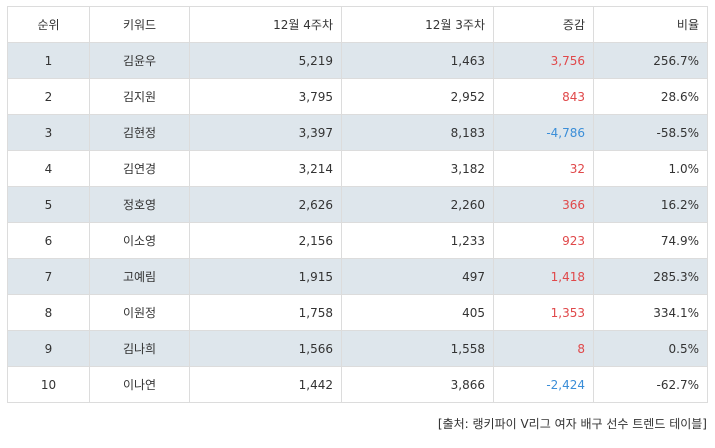  I want to click on cell-week3: 1,558, so click(417, 348).